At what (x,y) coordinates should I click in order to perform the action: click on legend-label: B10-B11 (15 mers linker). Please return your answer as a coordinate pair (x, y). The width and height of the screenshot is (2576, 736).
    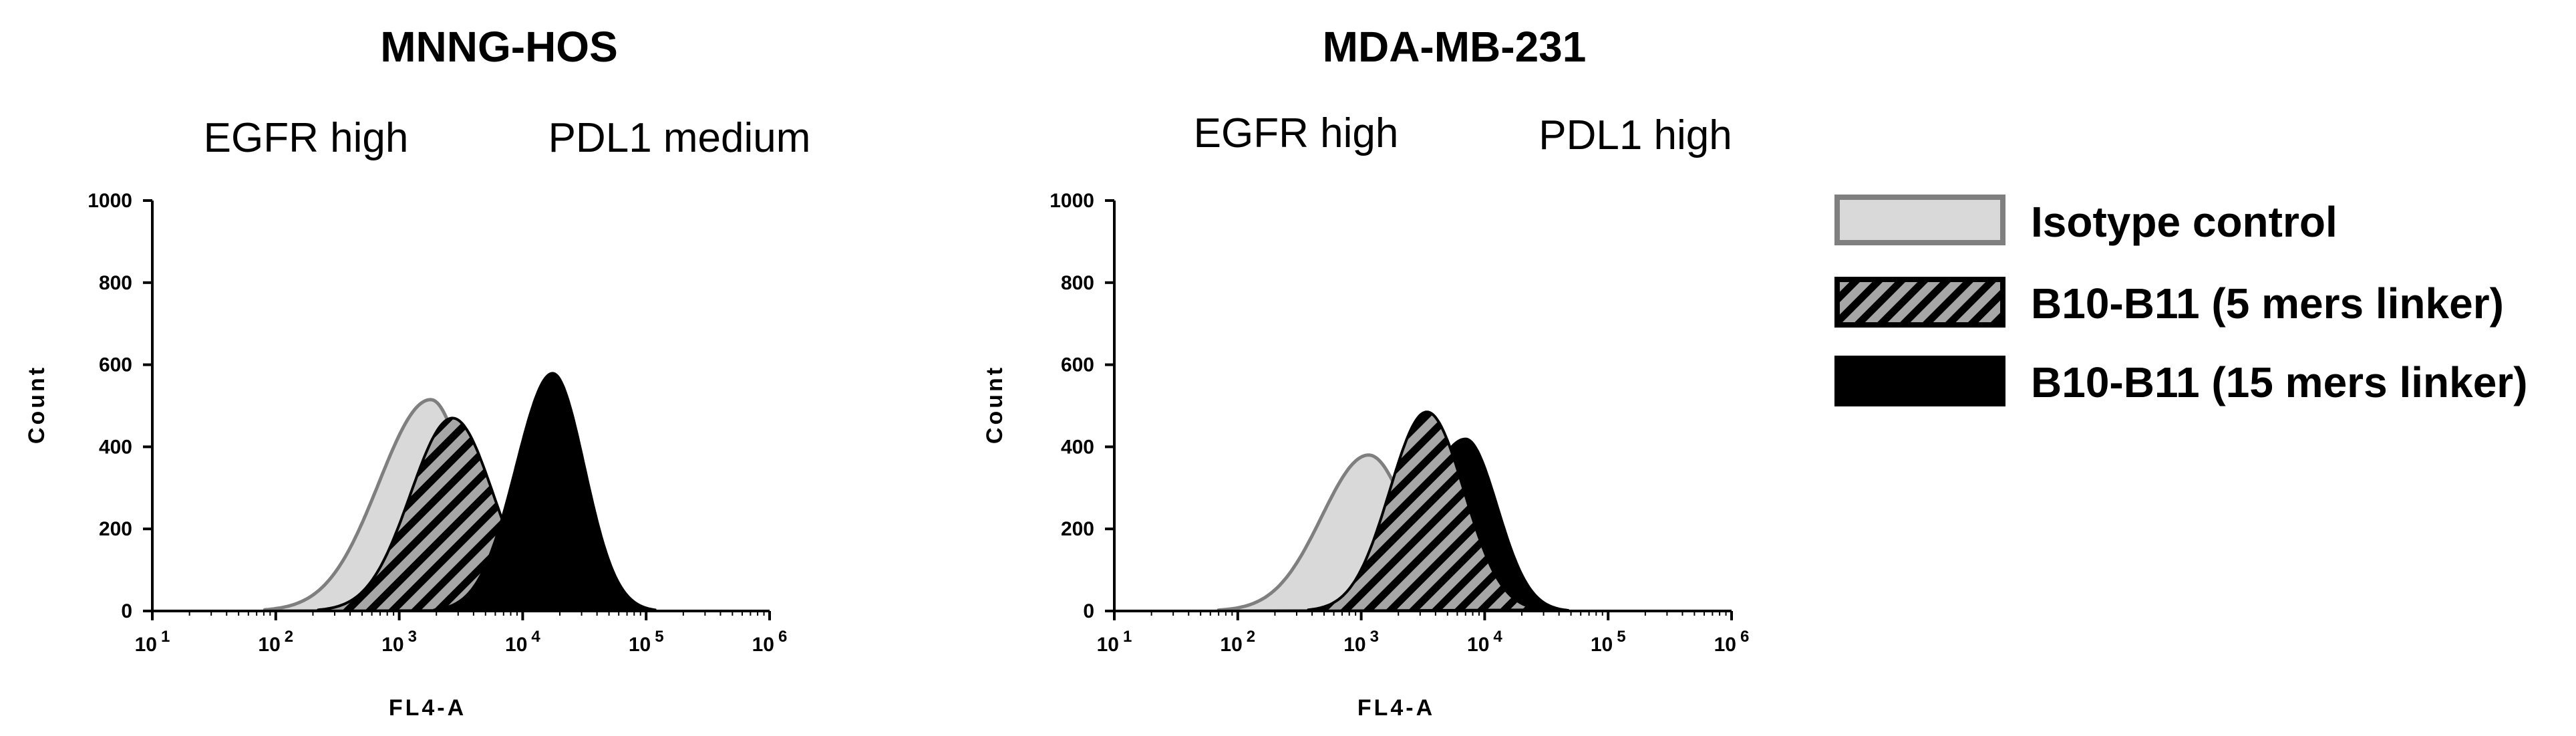
    Looking at the image, I should click on (2279, 382).